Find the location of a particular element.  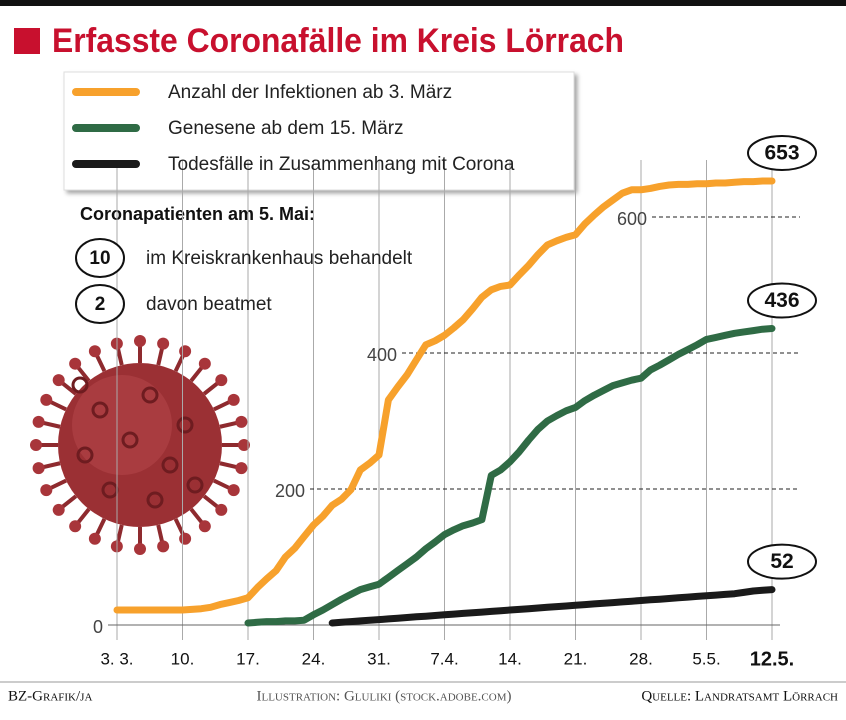

virus-illustration is located at coordinates (140, 445).